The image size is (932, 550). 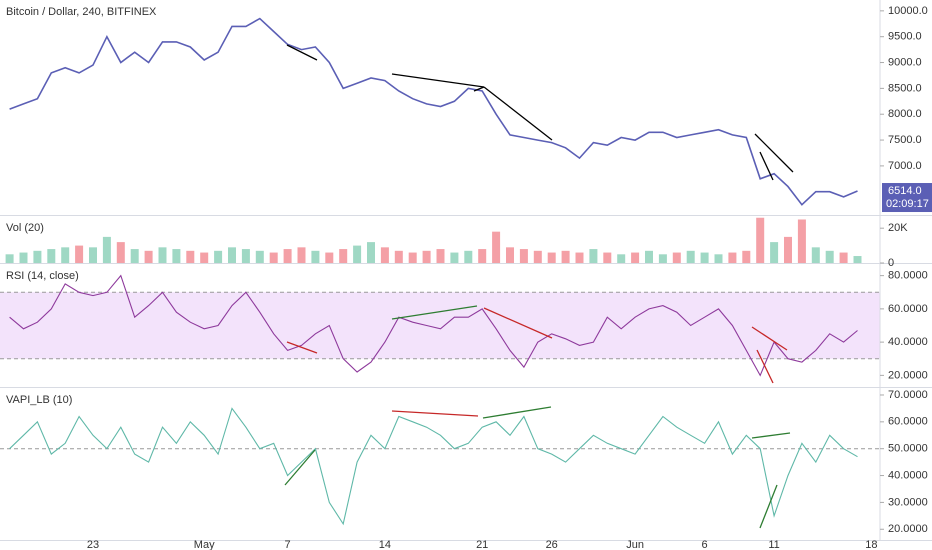 I want to click on y-tick-label: 8000.0, so click(x=905, y=114).